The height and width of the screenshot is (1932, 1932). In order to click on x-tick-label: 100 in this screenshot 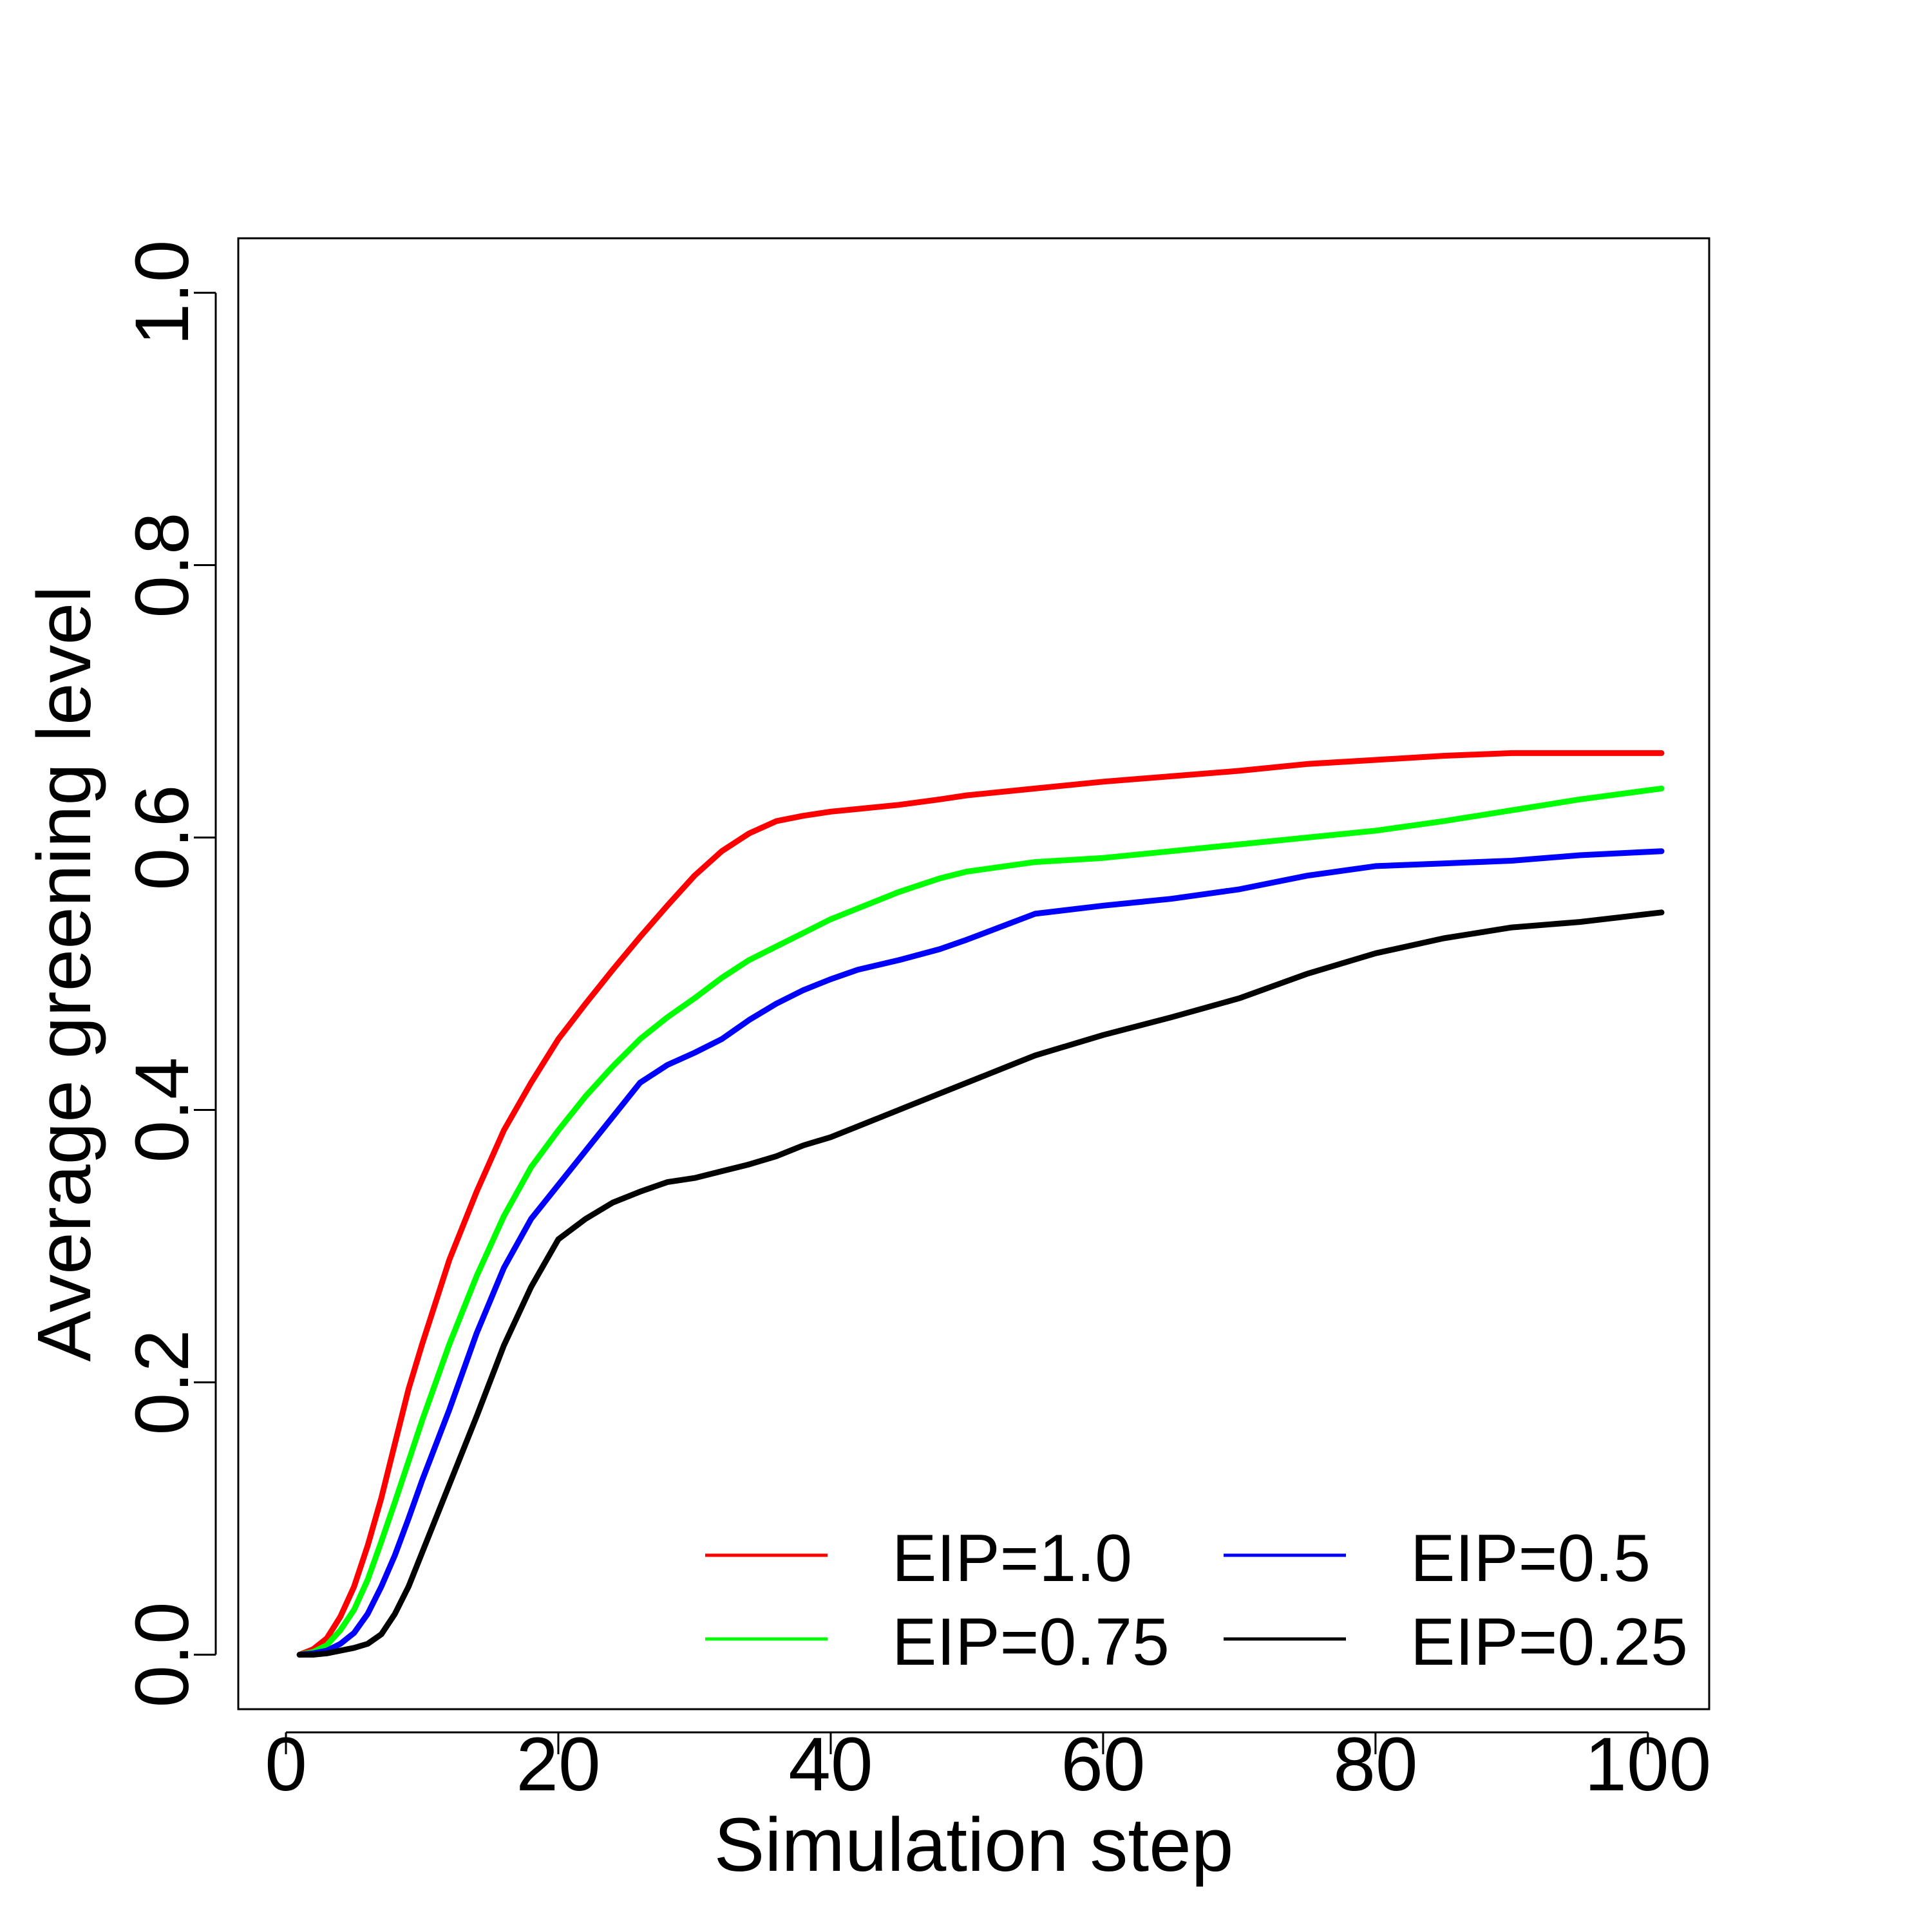, I will do `click(1647, 1764)`.